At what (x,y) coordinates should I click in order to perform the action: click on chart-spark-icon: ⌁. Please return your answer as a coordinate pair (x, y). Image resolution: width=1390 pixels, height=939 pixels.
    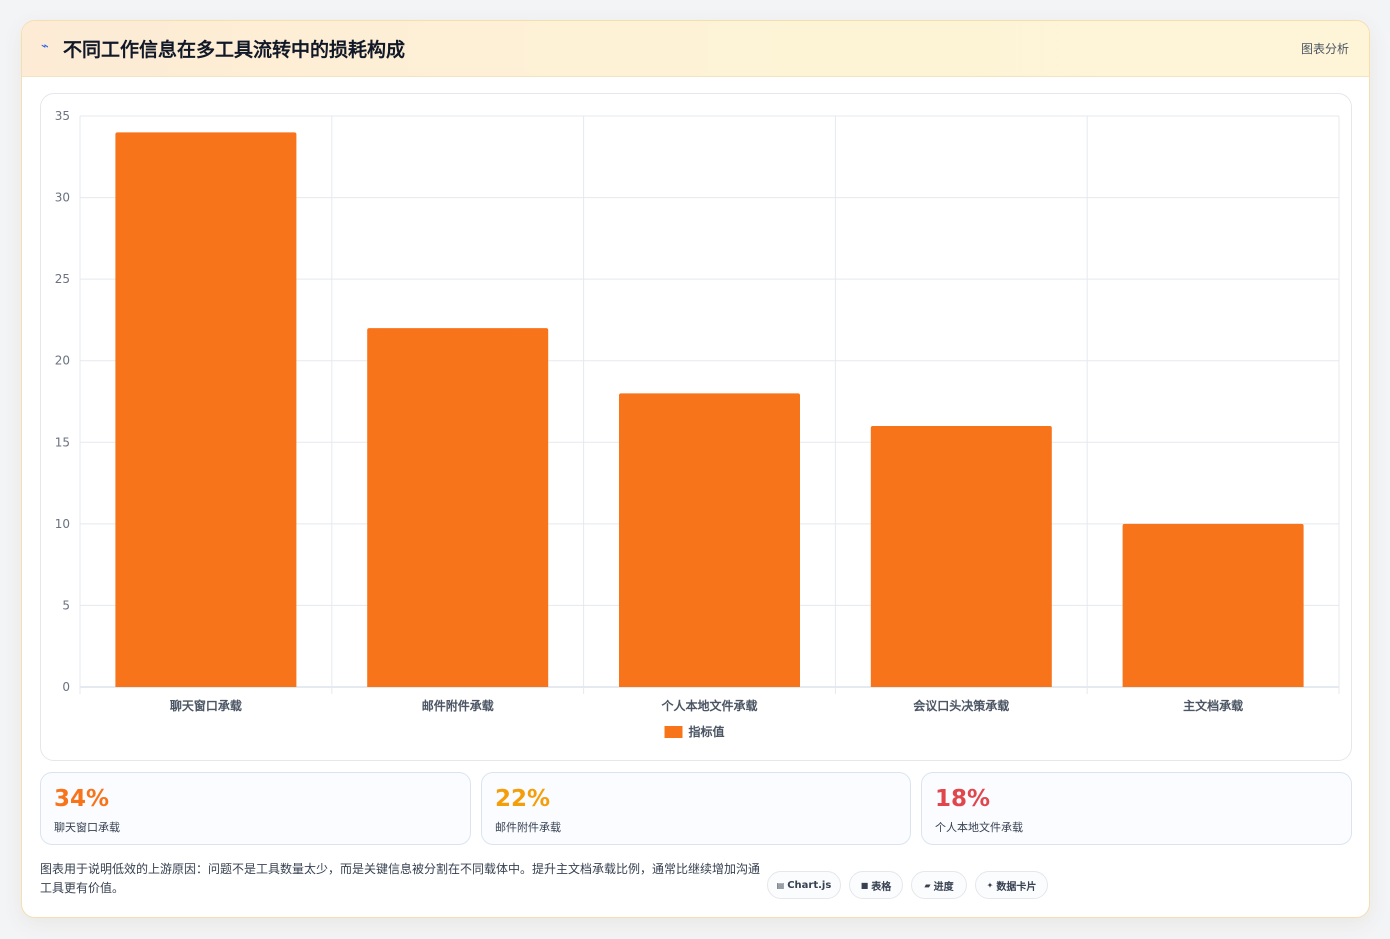
    Looking at the image, I should click on (45, 46).